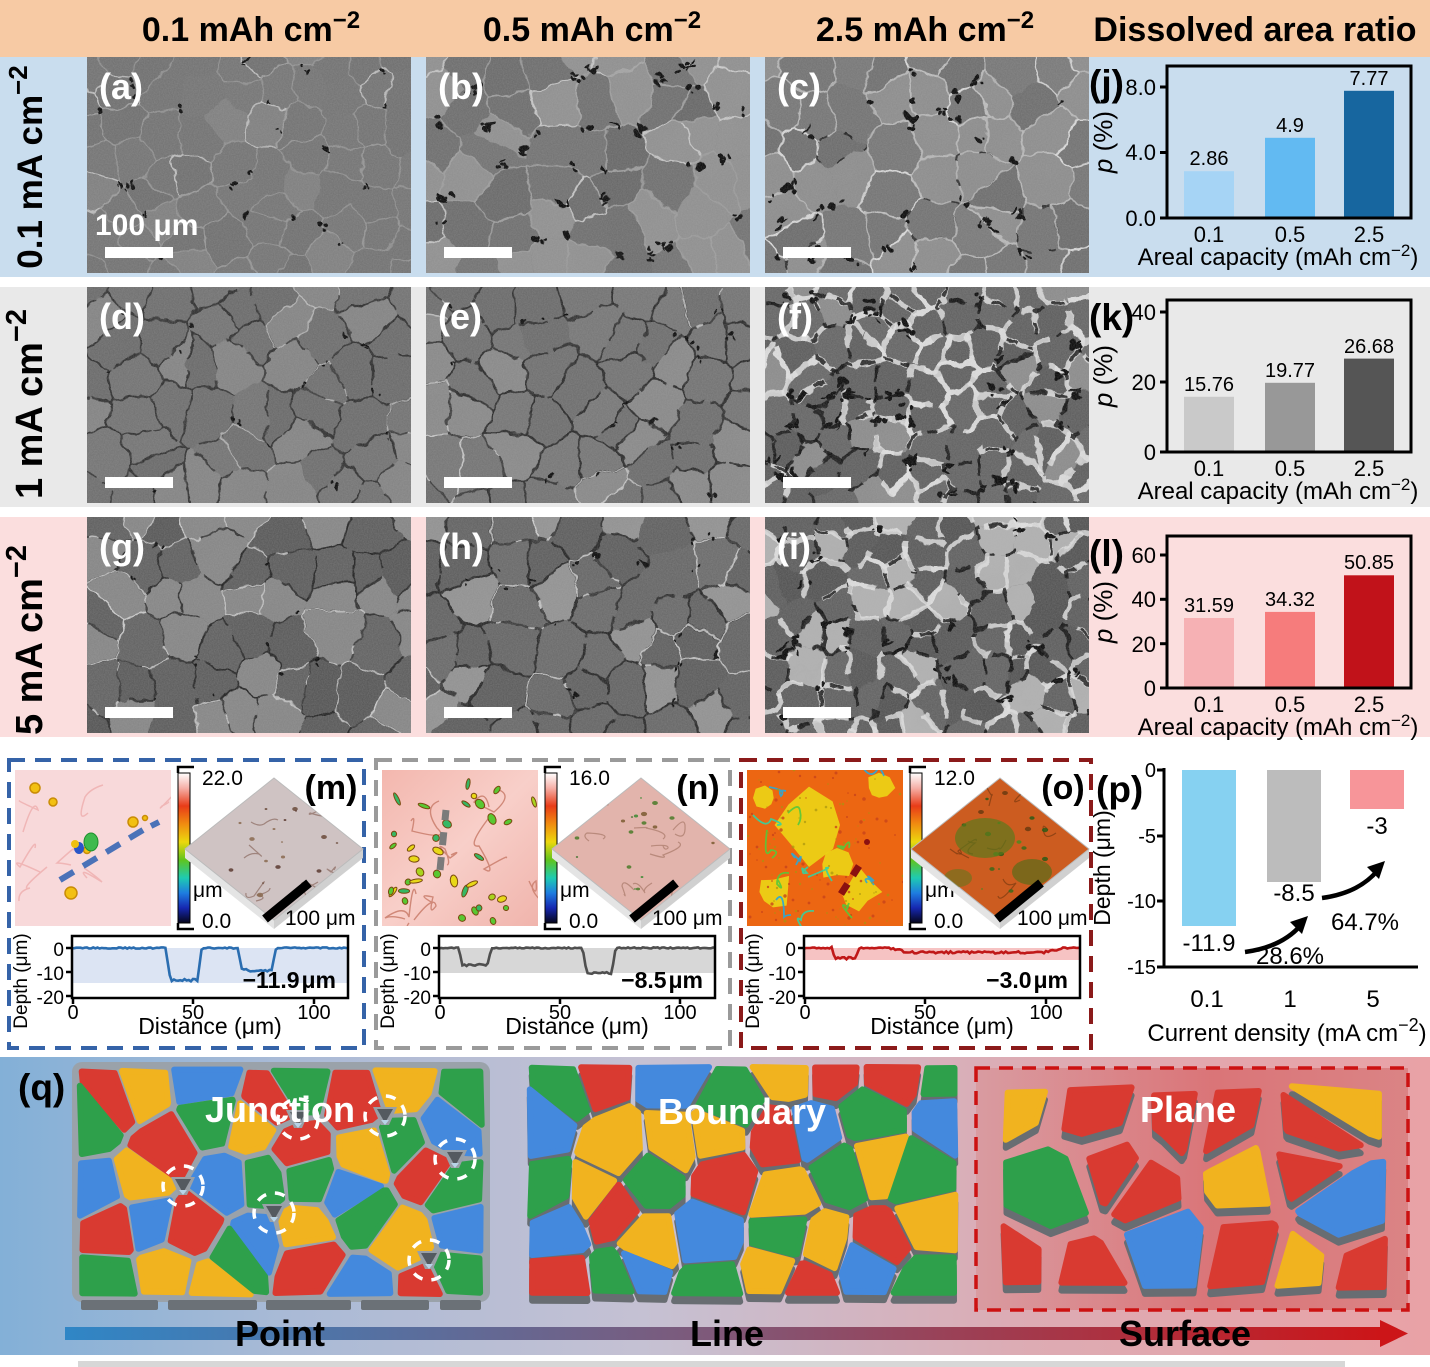  Describe the element at coordinates (1369, 79) in the screenshot. I see `svg-text: 7.77` at that location.